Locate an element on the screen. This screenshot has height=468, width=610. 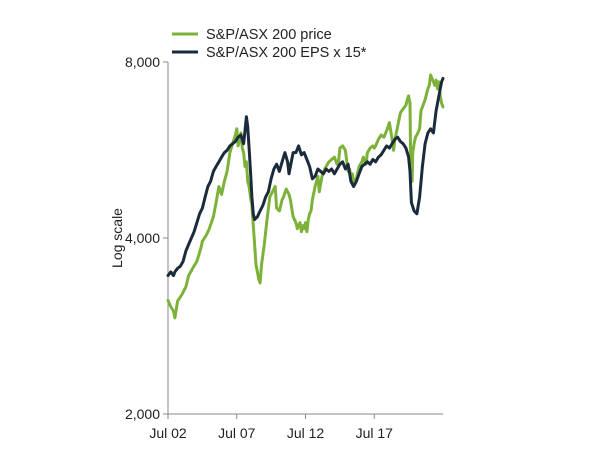
y-axis-label: Log scale is located at coordinates (117, 238).